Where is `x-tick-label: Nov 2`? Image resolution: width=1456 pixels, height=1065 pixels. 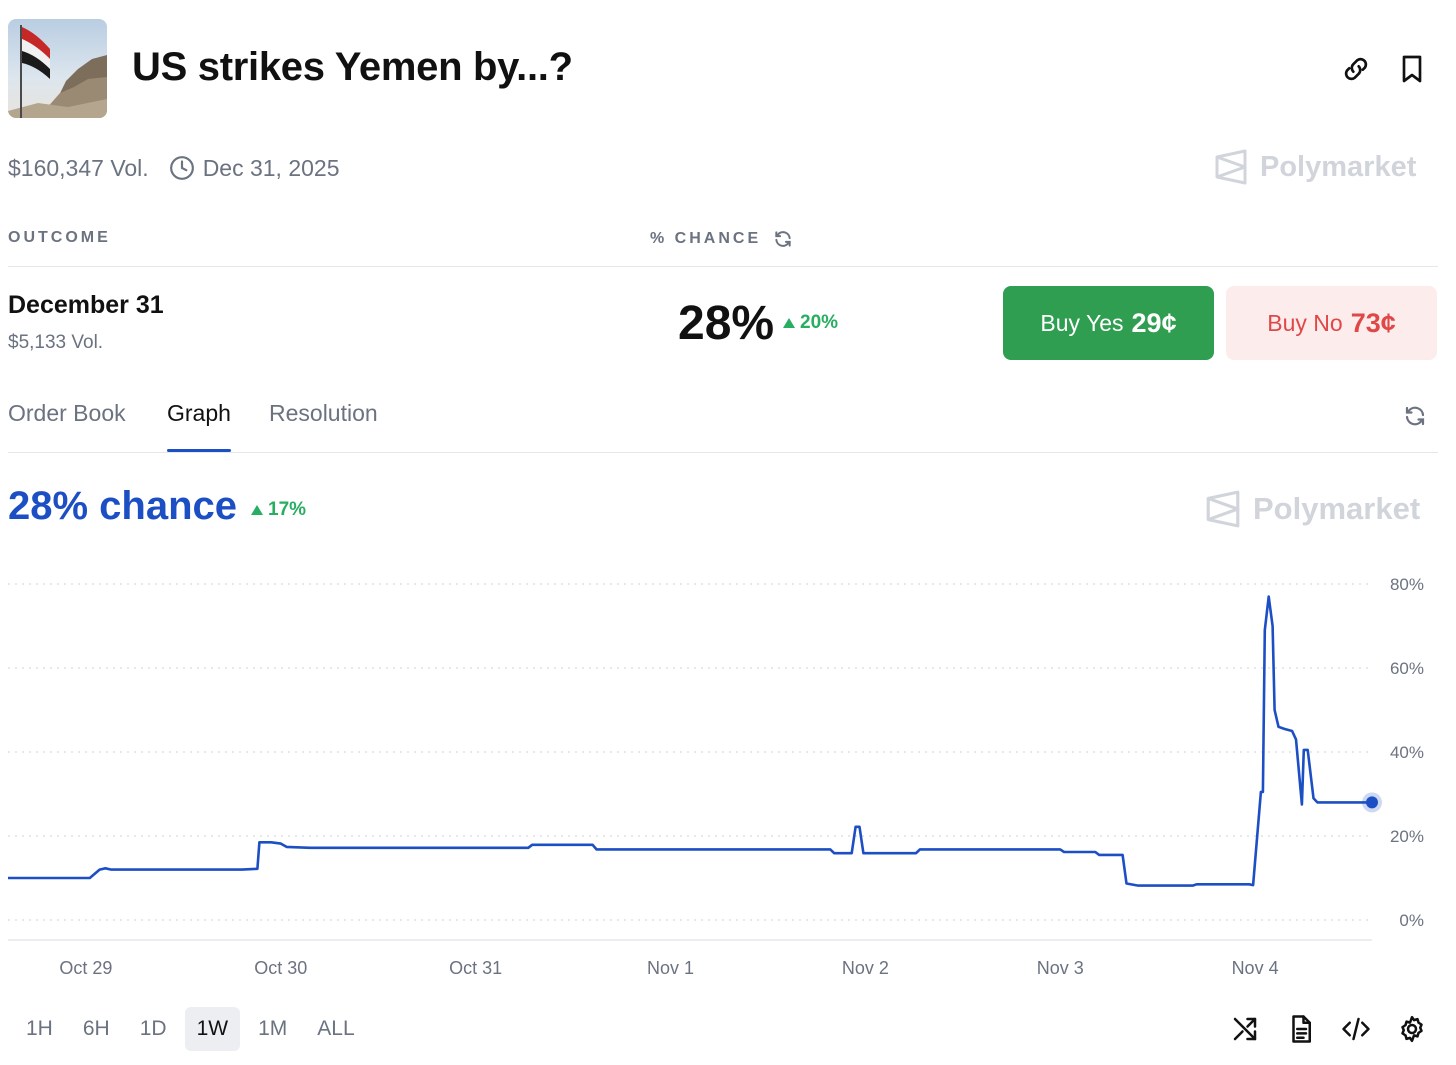 x-tick-label: Nov 2 is located at coordinates (865, 968).